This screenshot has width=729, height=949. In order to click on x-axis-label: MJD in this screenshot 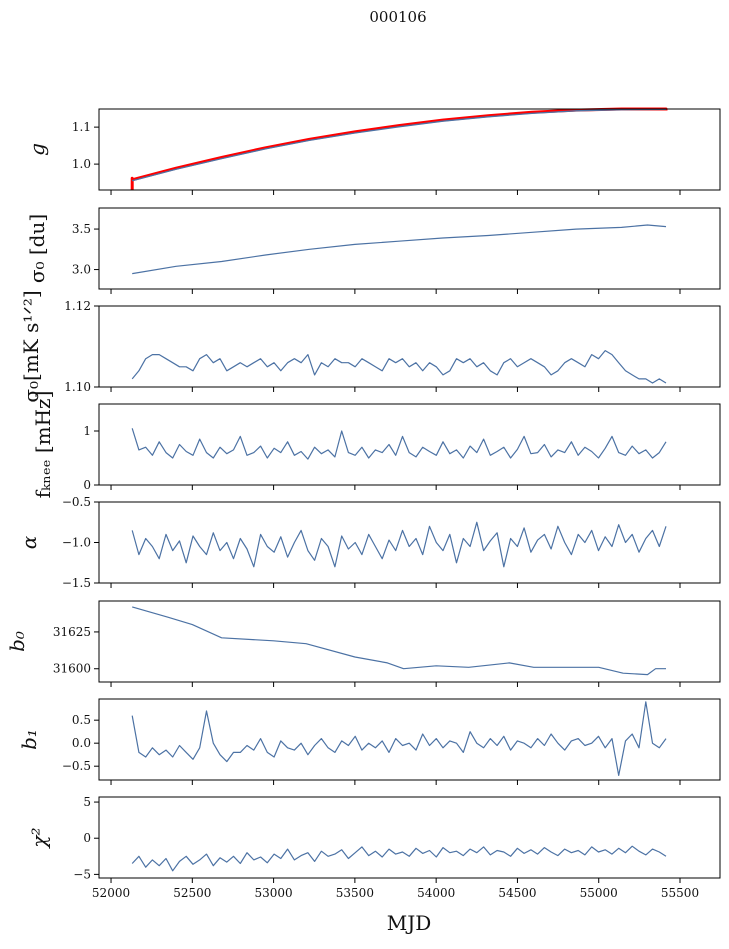, I will do `click(409, 923)`.